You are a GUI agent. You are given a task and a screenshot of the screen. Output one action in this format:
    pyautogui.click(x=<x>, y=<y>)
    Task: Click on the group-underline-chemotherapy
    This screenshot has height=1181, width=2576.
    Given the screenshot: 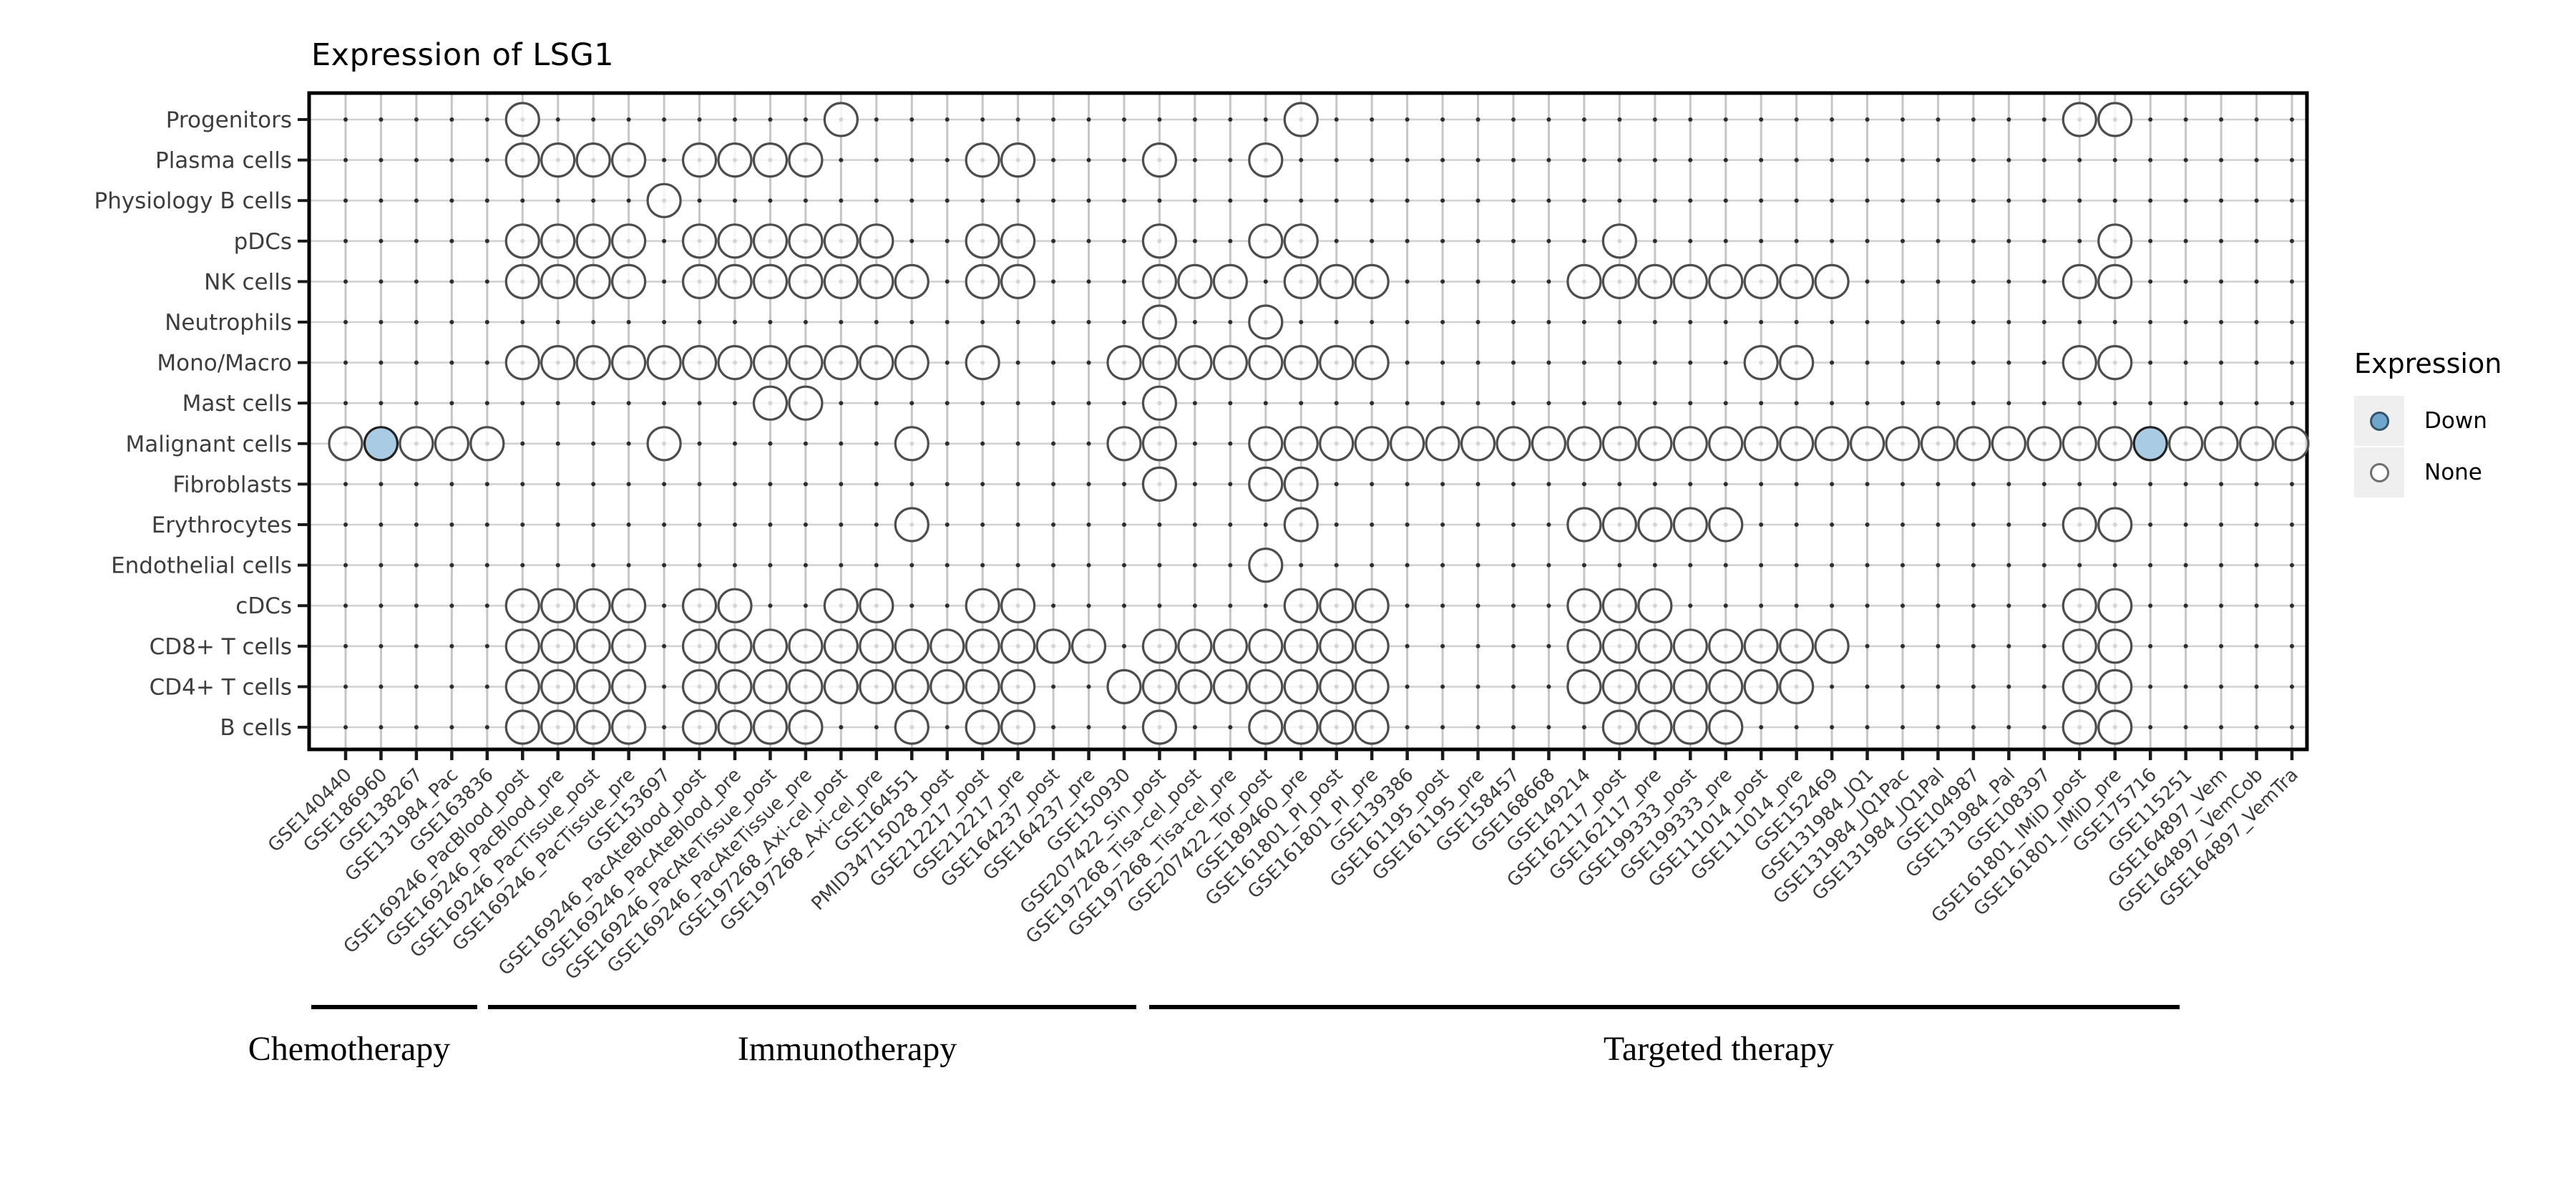 What is the action you would take?
    pyautogui.click(x=394, y=1007)
    